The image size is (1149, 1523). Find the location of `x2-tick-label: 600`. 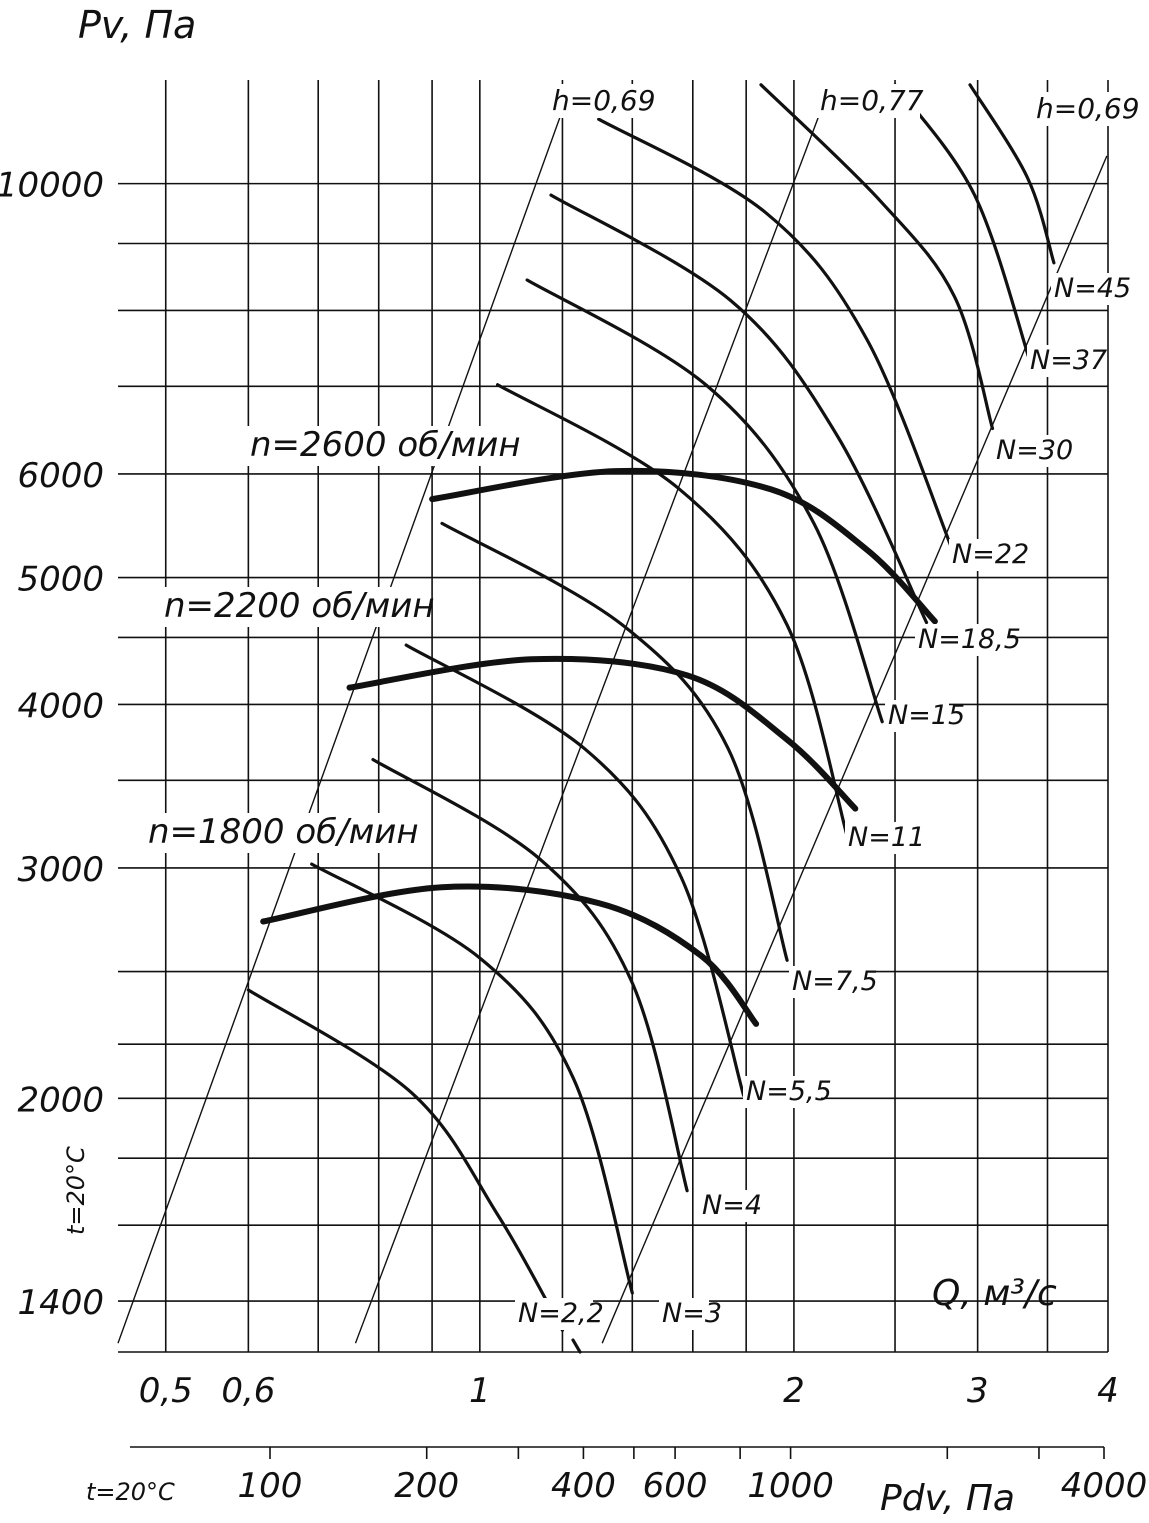

x2-tick-label: 600 is located at coordinates (675, 1486).